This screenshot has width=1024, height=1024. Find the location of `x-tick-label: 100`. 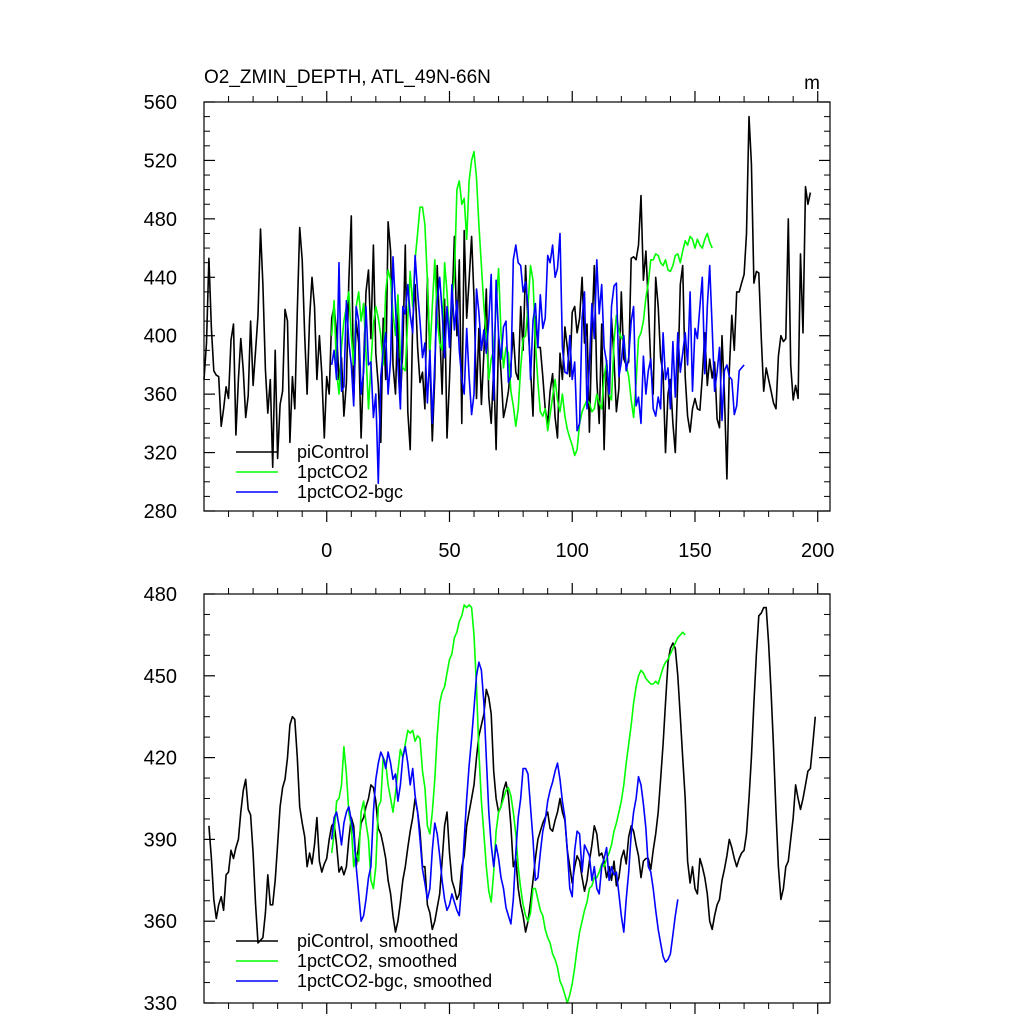

x-tick-label: 100 is located at coordinates (572, 551).